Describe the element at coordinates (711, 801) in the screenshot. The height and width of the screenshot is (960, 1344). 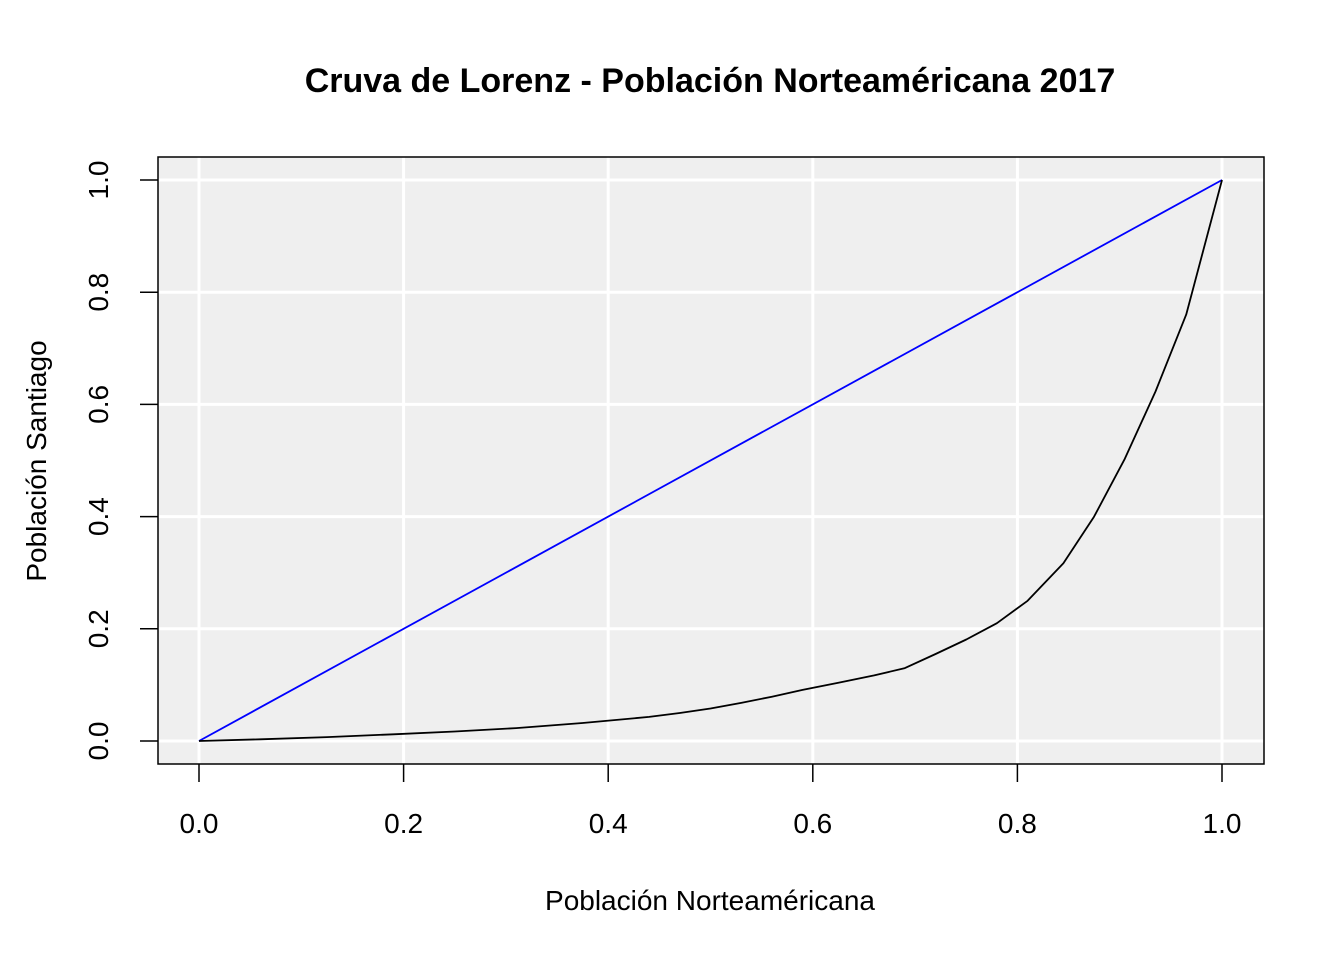
I see `x-axis: 0.0 0.2 0.4 0.6 0.8 1.0` at that location.